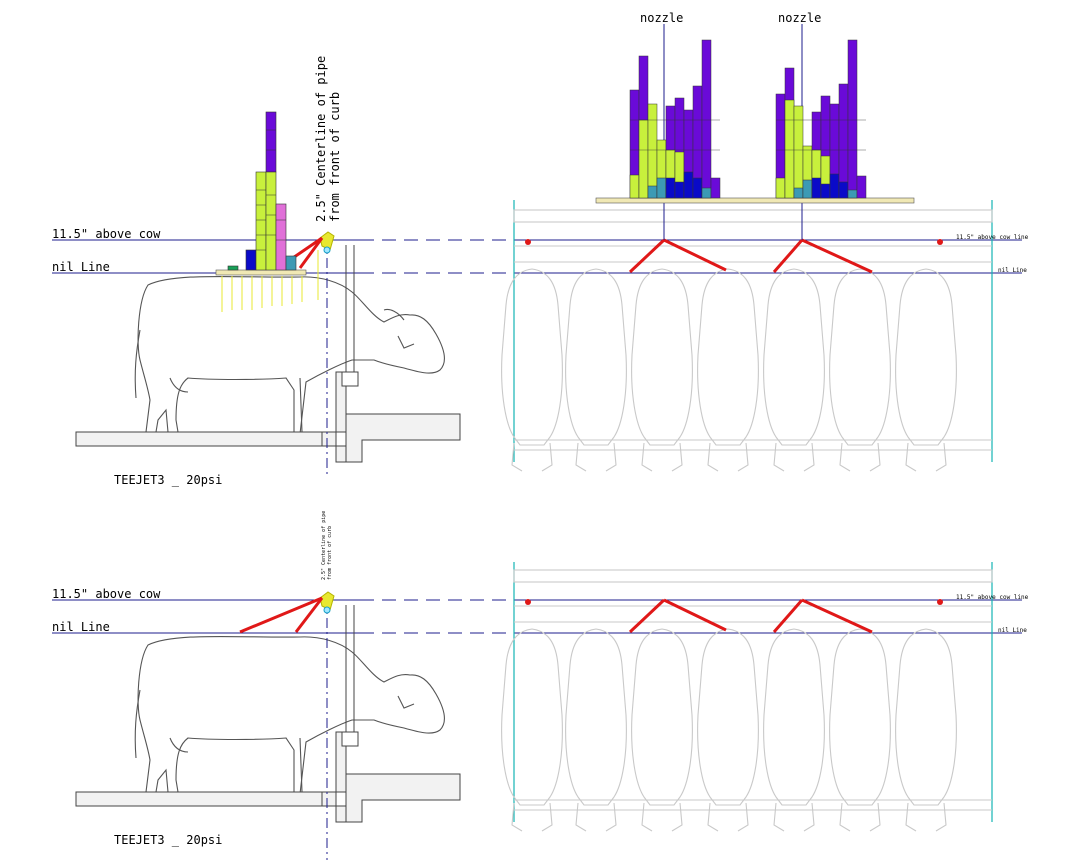 This screenshot has height=864, width=1080. I want to click on nil-line-label: nil Line, so click(81, 267).